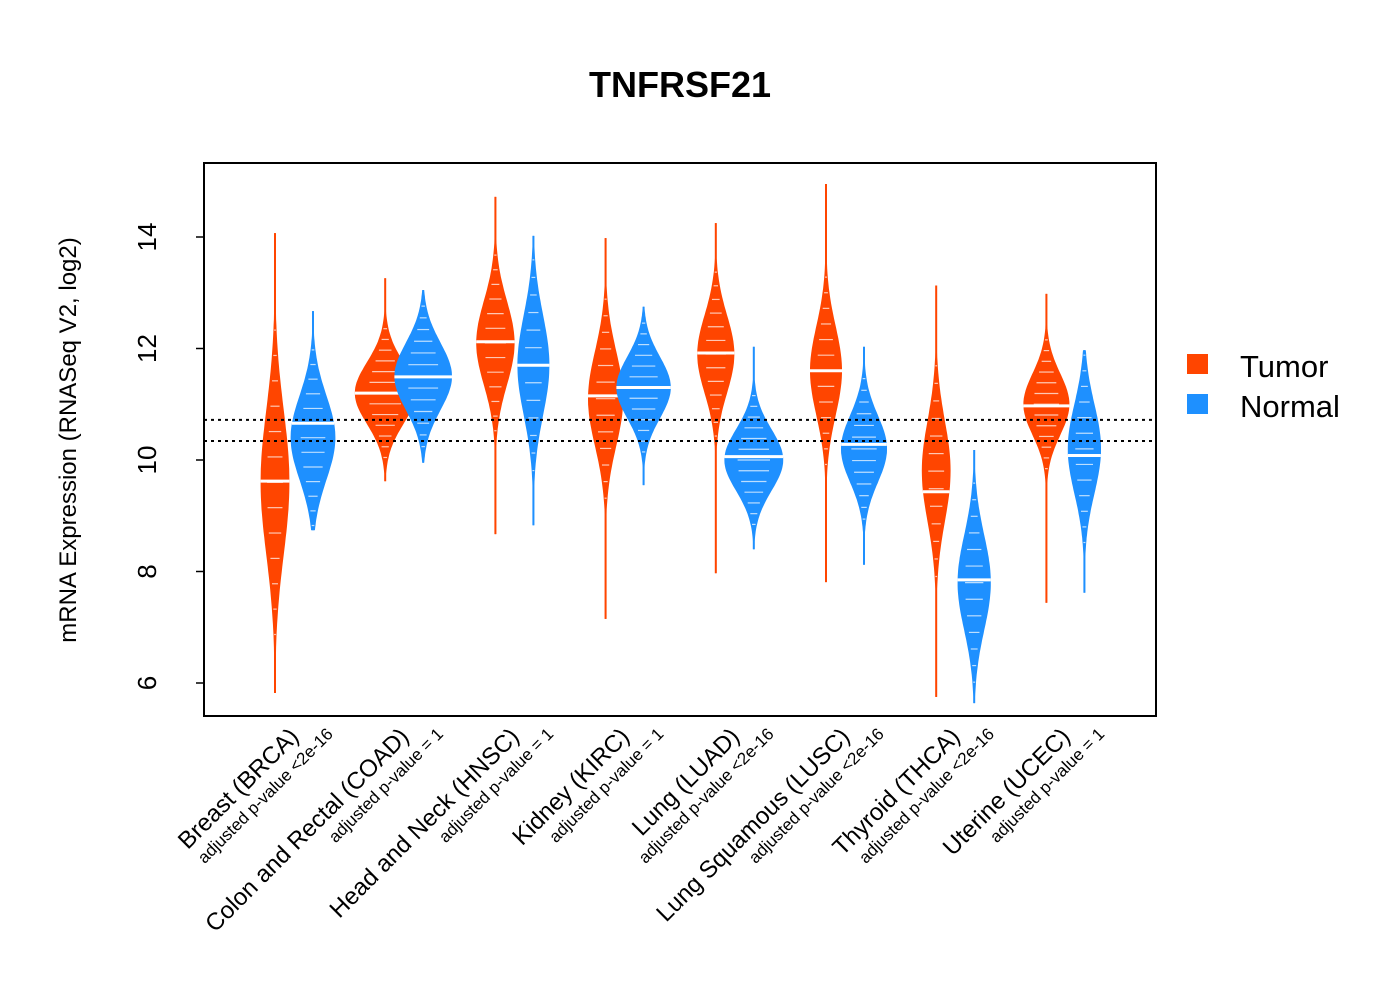 The width and height of the screenshot is (1400, 1000). What do you see at coordinates (1284, 366) in the screenshot?
I see `legend-label-tumor: Tumor` at bounding box center [1284, 366].